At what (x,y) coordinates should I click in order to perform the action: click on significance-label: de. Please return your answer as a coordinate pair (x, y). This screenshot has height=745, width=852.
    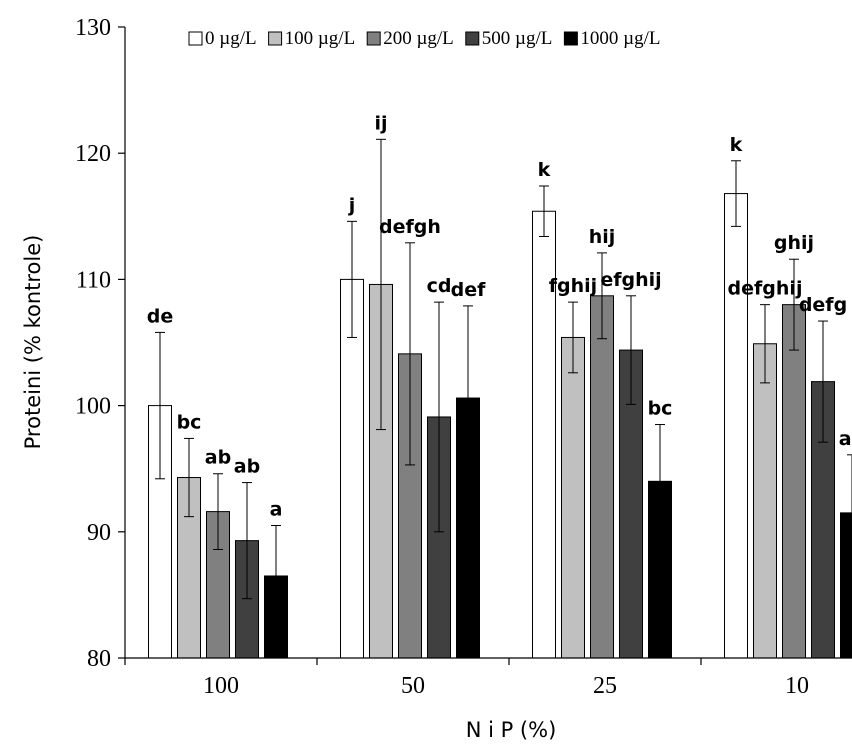
    Looking at the image, I should click on (160, 316).